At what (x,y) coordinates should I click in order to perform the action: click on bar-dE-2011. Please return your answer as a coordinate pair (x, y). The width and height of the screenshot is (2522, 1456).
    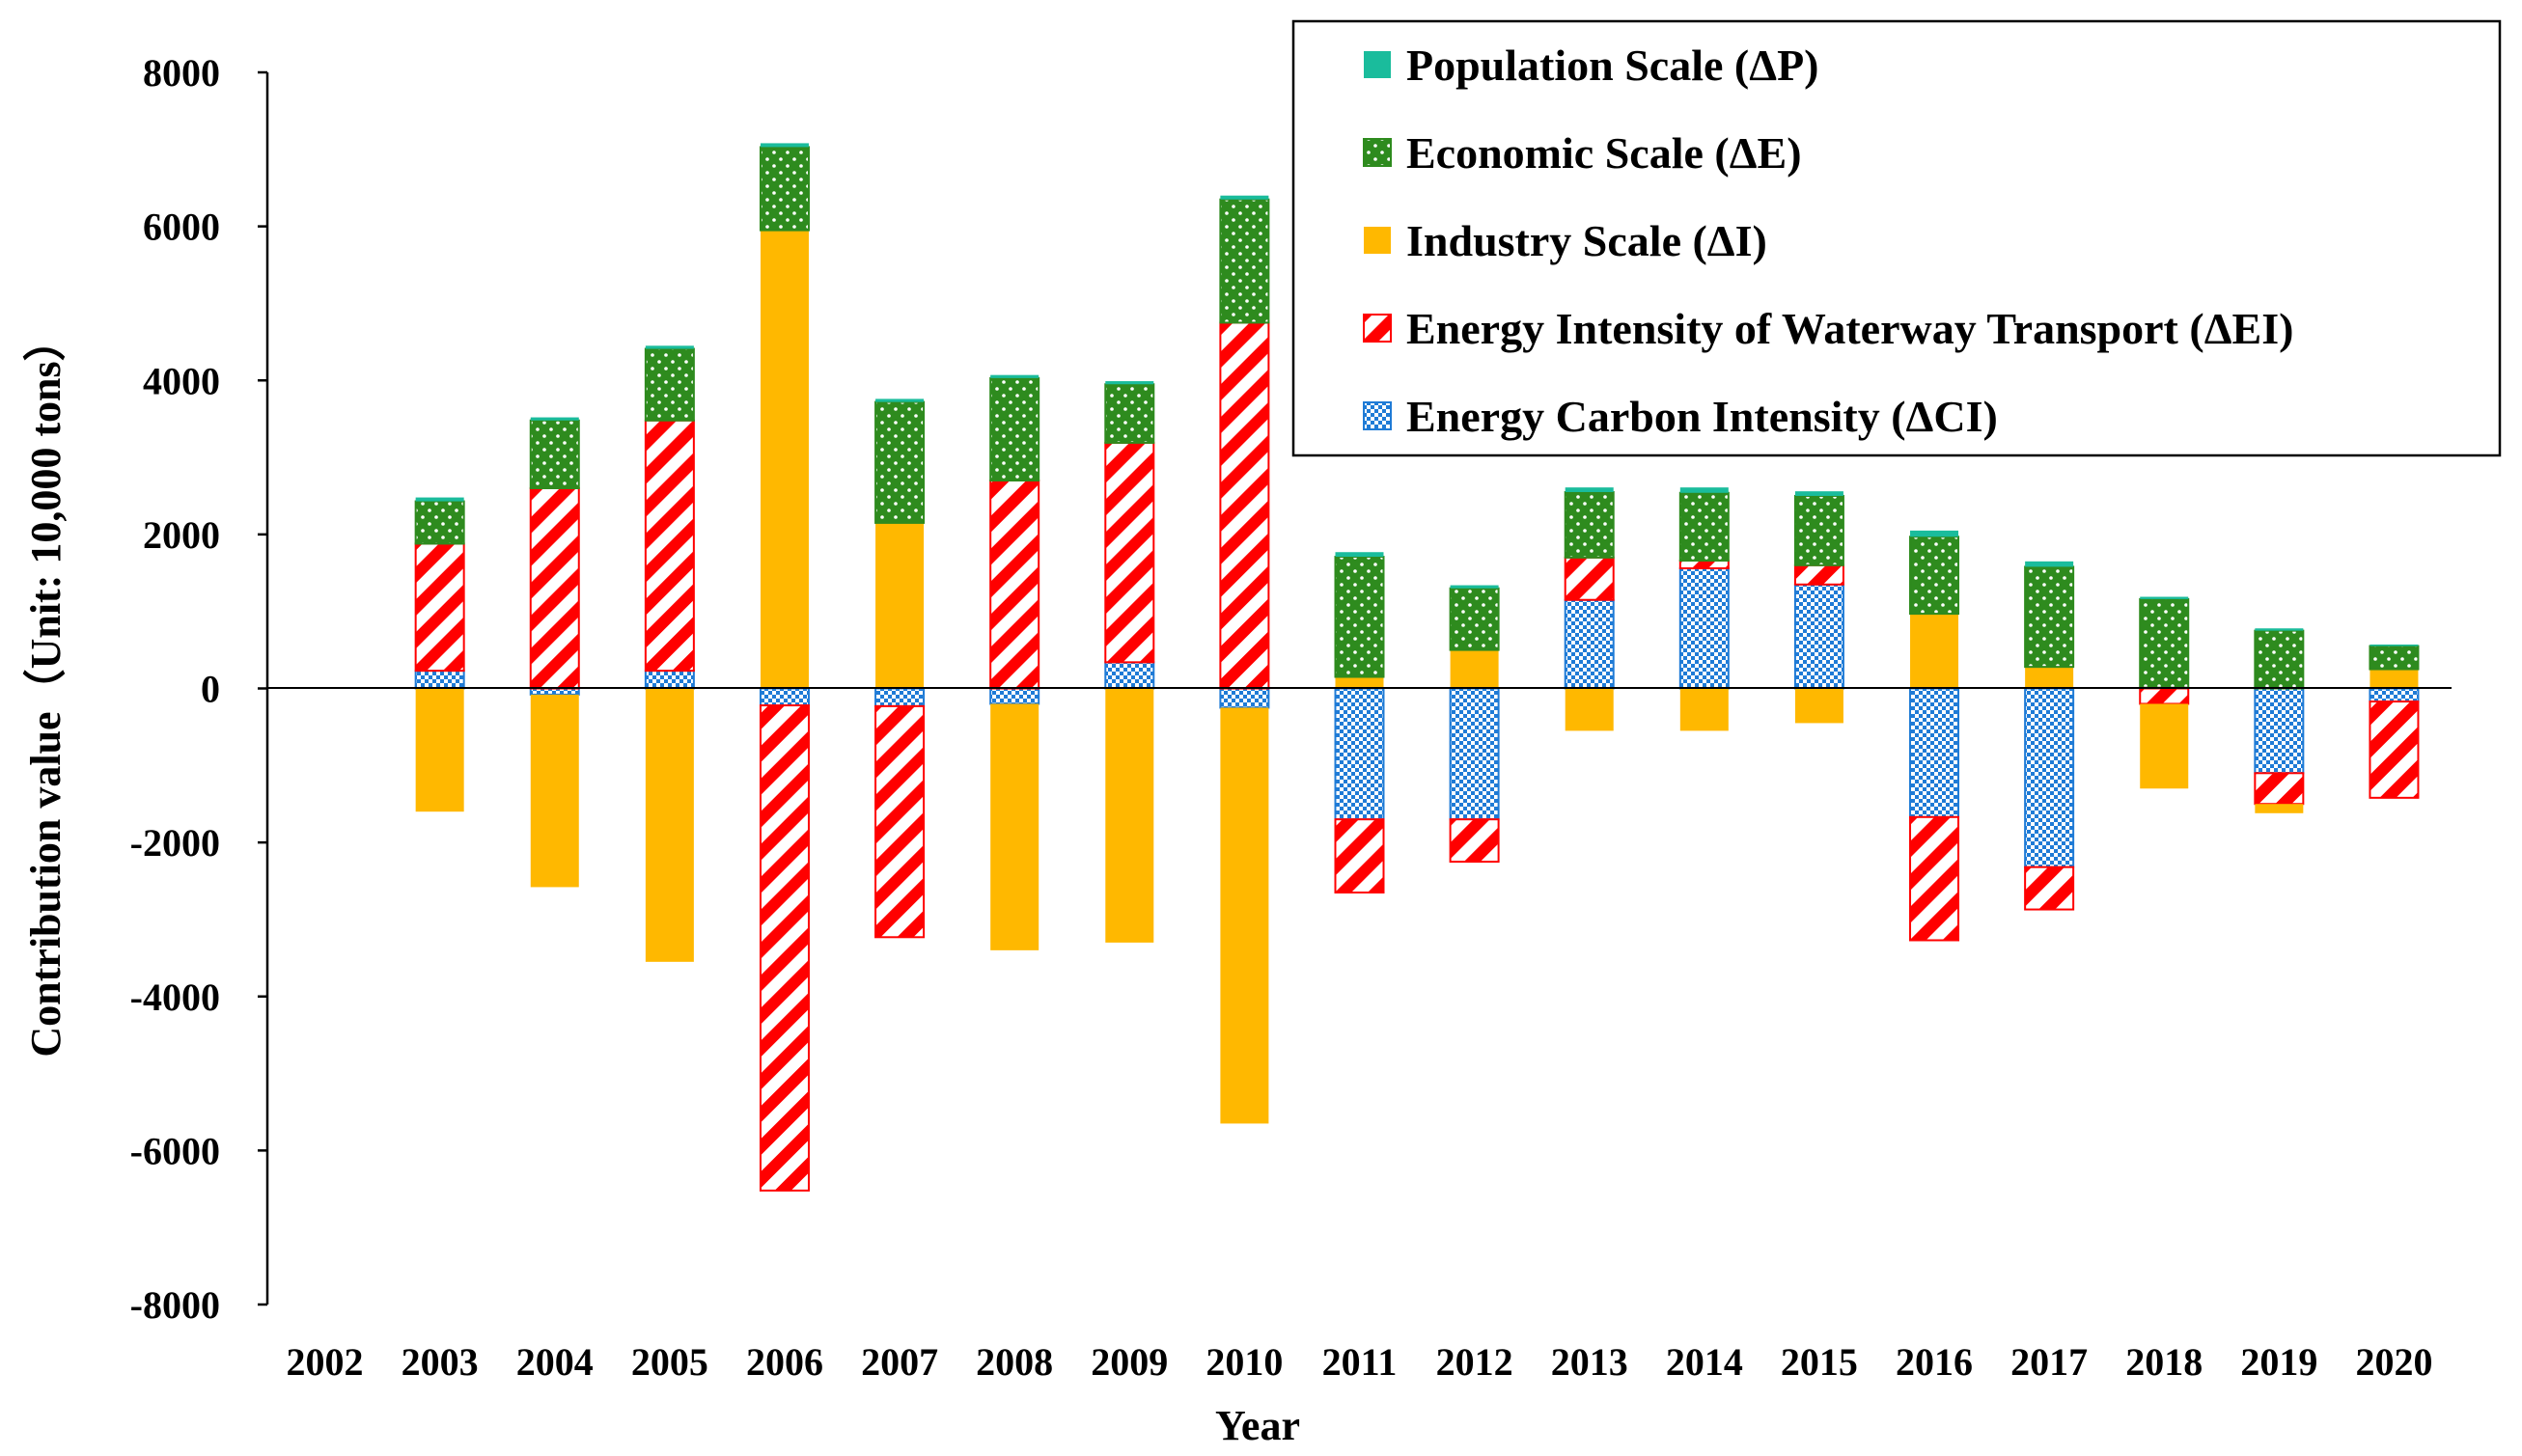
    Looking at the image, I should click on (1359, 617).